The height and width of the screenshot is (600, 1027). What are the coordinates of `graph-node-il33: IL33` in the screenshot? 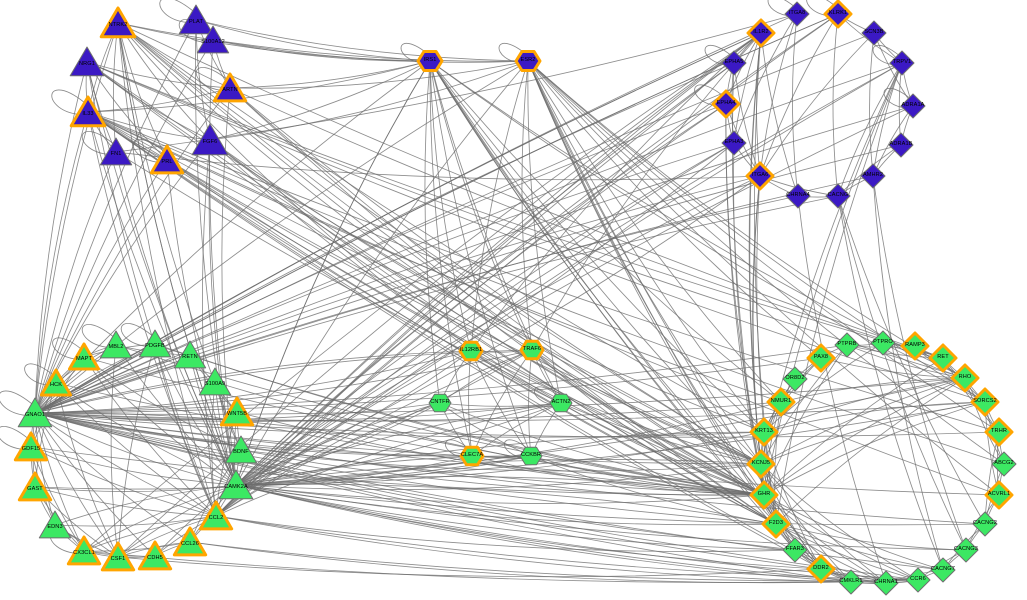 It's located at (88, 112).